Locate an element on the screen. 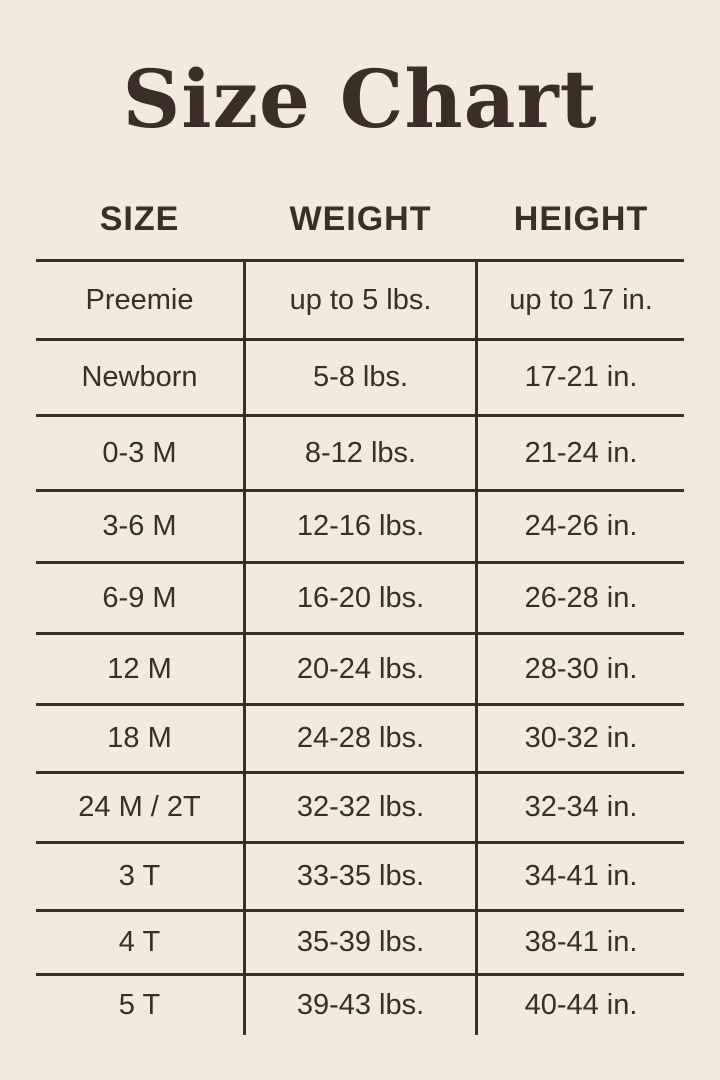 The width and height of the screenshot is (720, 1080). table-row: Newborn 5-8 lbs. 17-21 in. is located at coordinates (360, 377).